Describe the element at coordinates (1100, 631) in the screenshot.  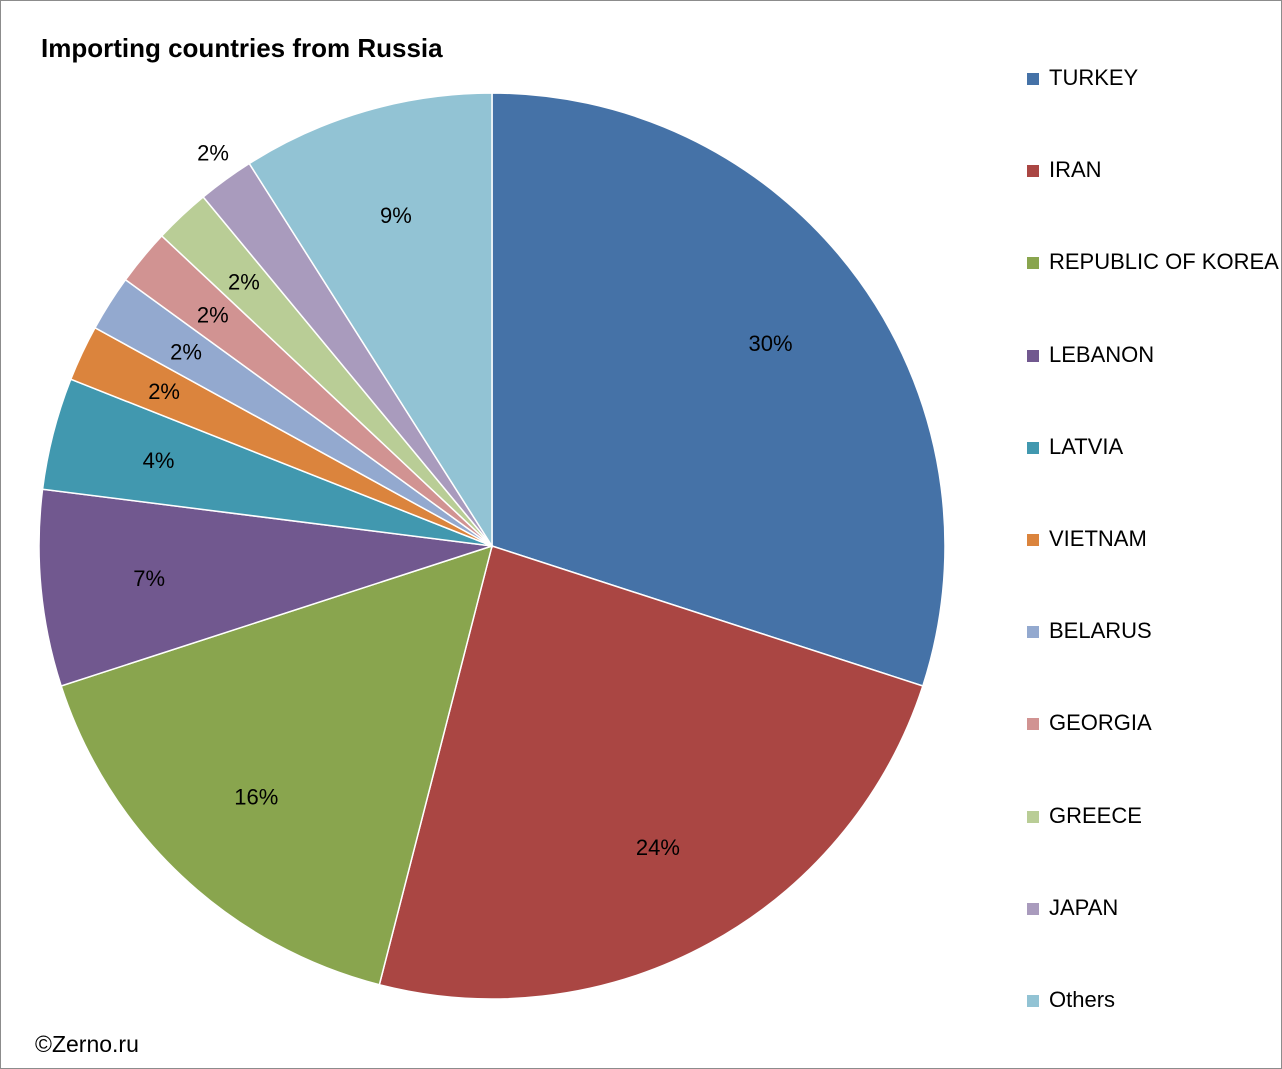
I see `legend-label: BELARUS` at that location.